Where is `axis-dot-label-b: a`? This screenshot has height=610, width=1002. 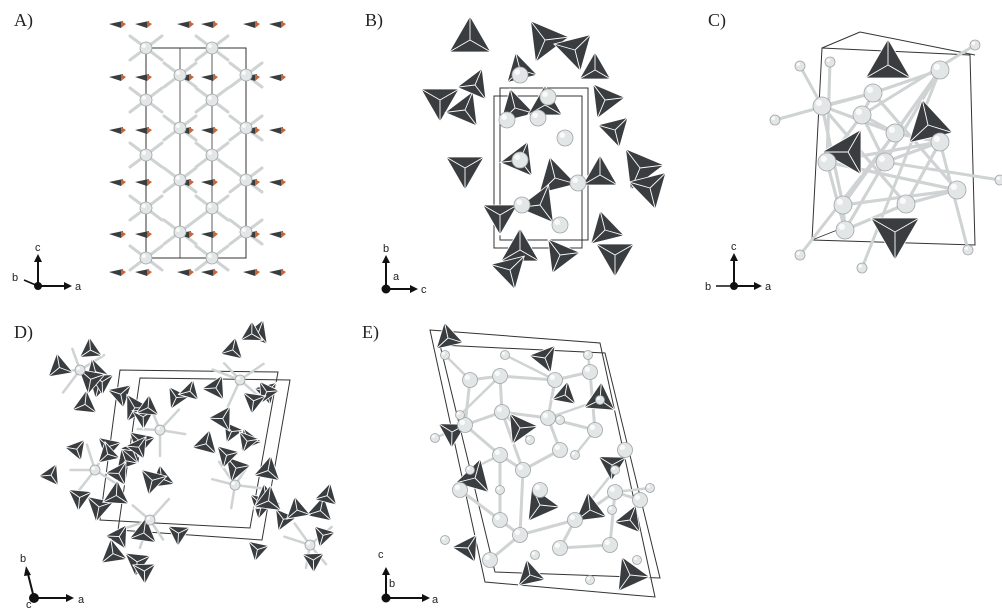
axis-dot-label-b: a is located at coordinates (396, 277).